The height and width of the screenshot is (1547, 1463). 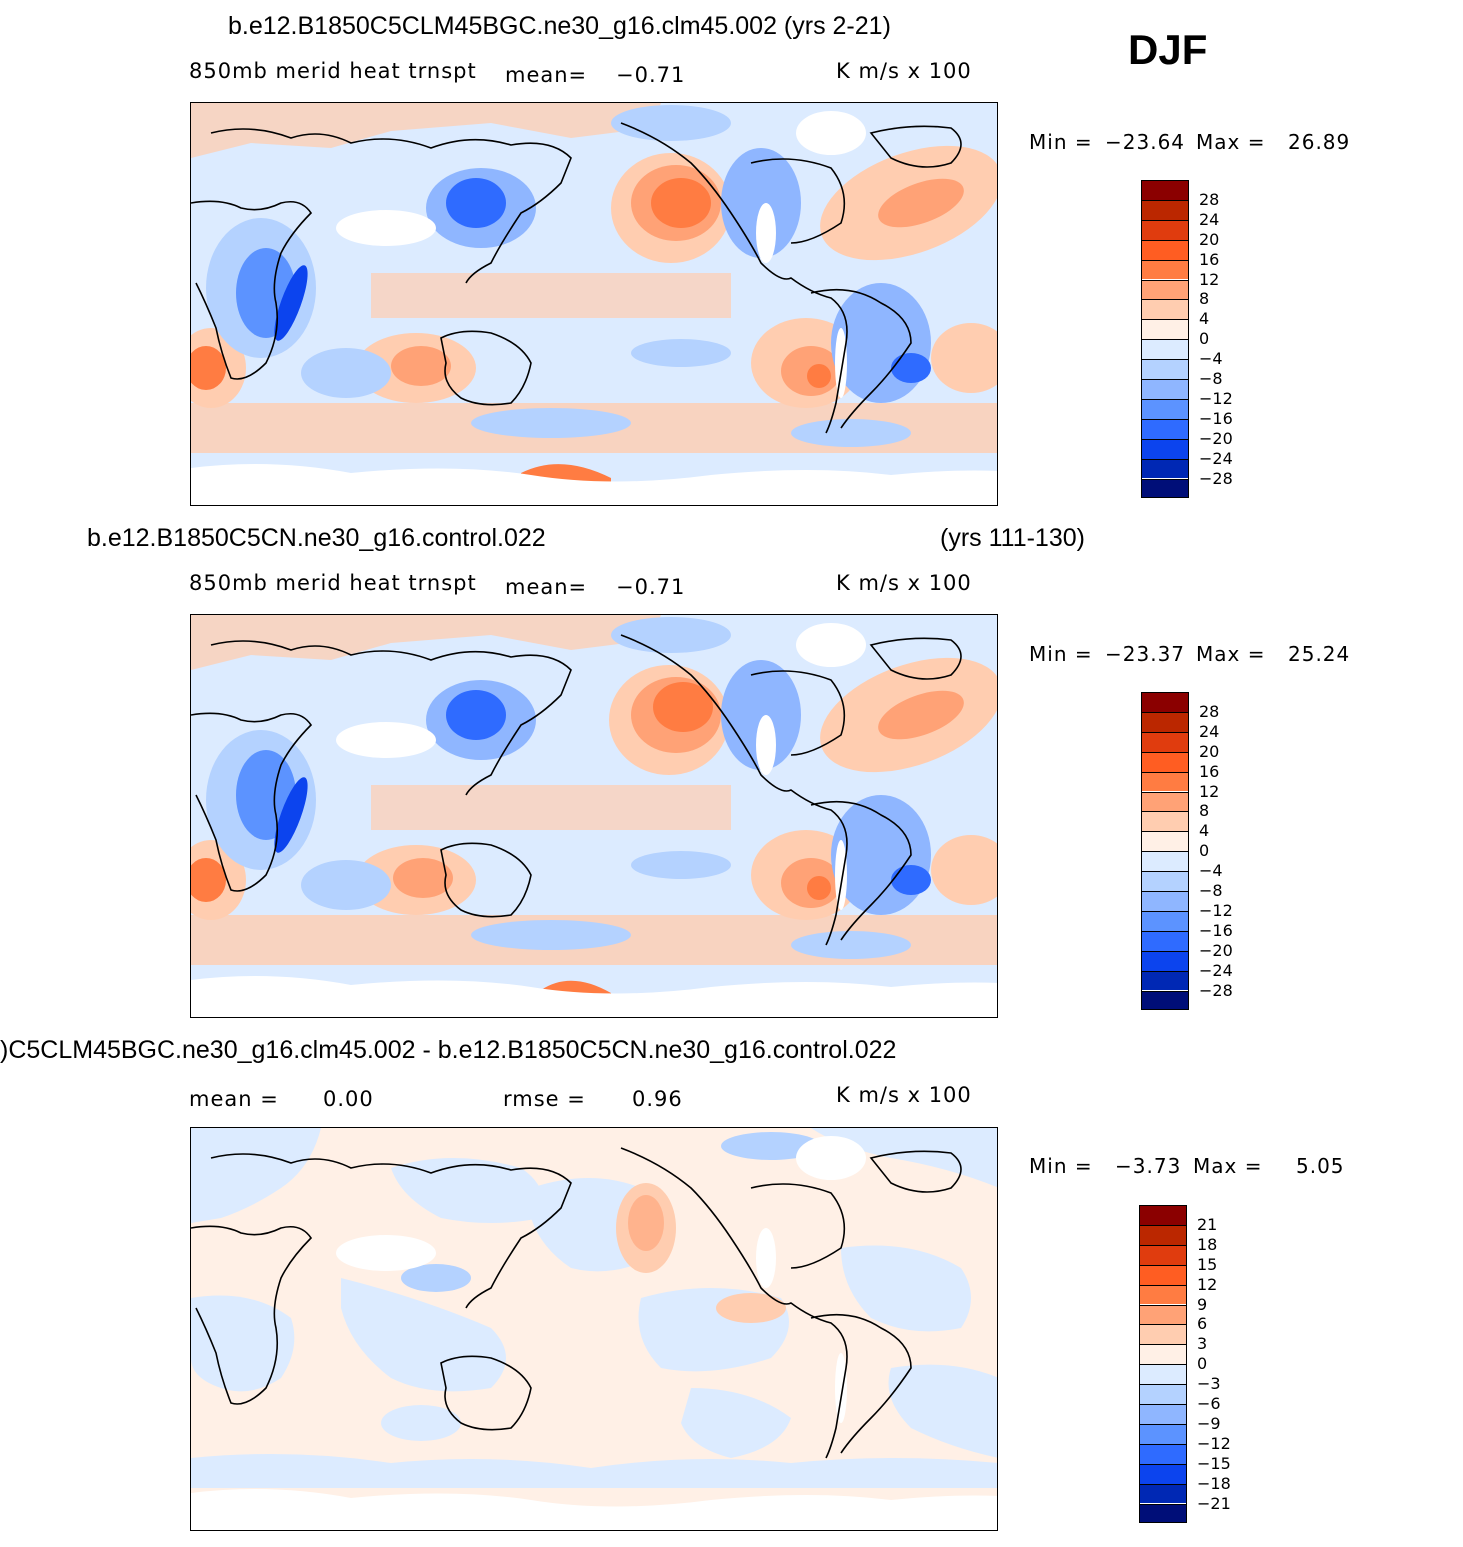 What do you see at coordinates (1168, 49) in the screenshot?
I see `season-label: DJF` at bounding box center [1168, 49].